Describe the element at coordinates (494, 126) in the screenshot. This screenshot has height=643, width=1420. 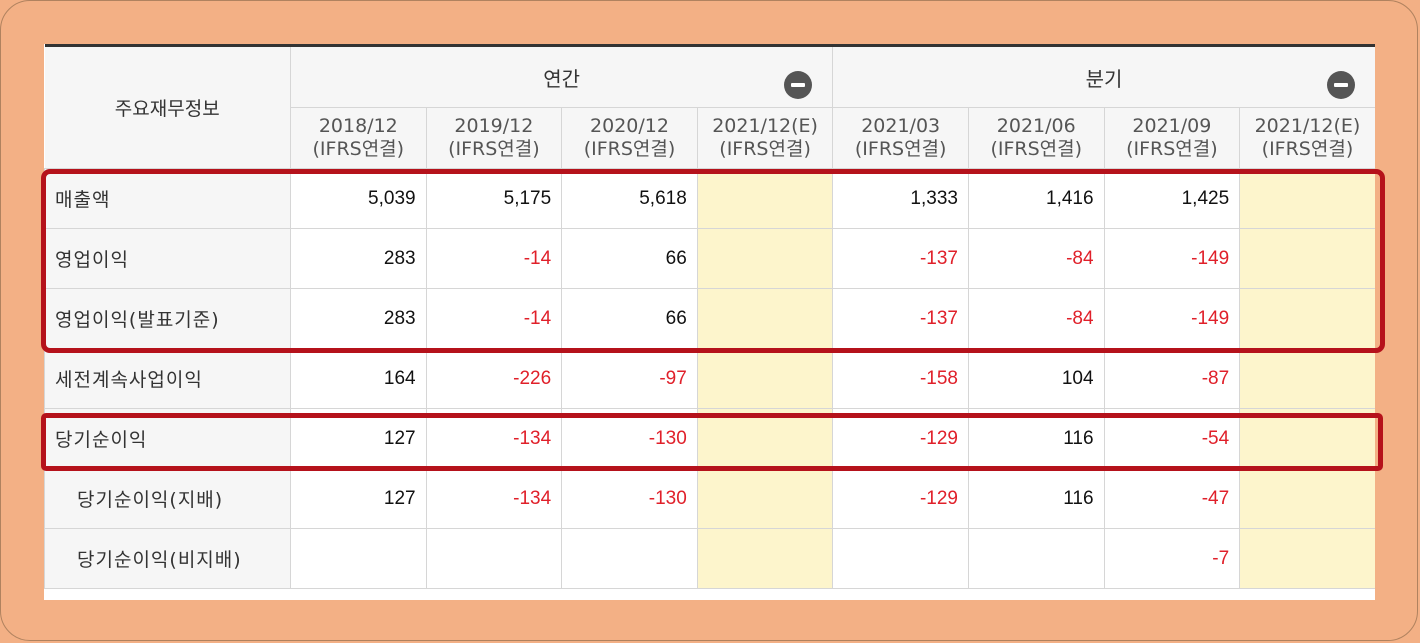
I see `period-date: 2019/12` at that location.